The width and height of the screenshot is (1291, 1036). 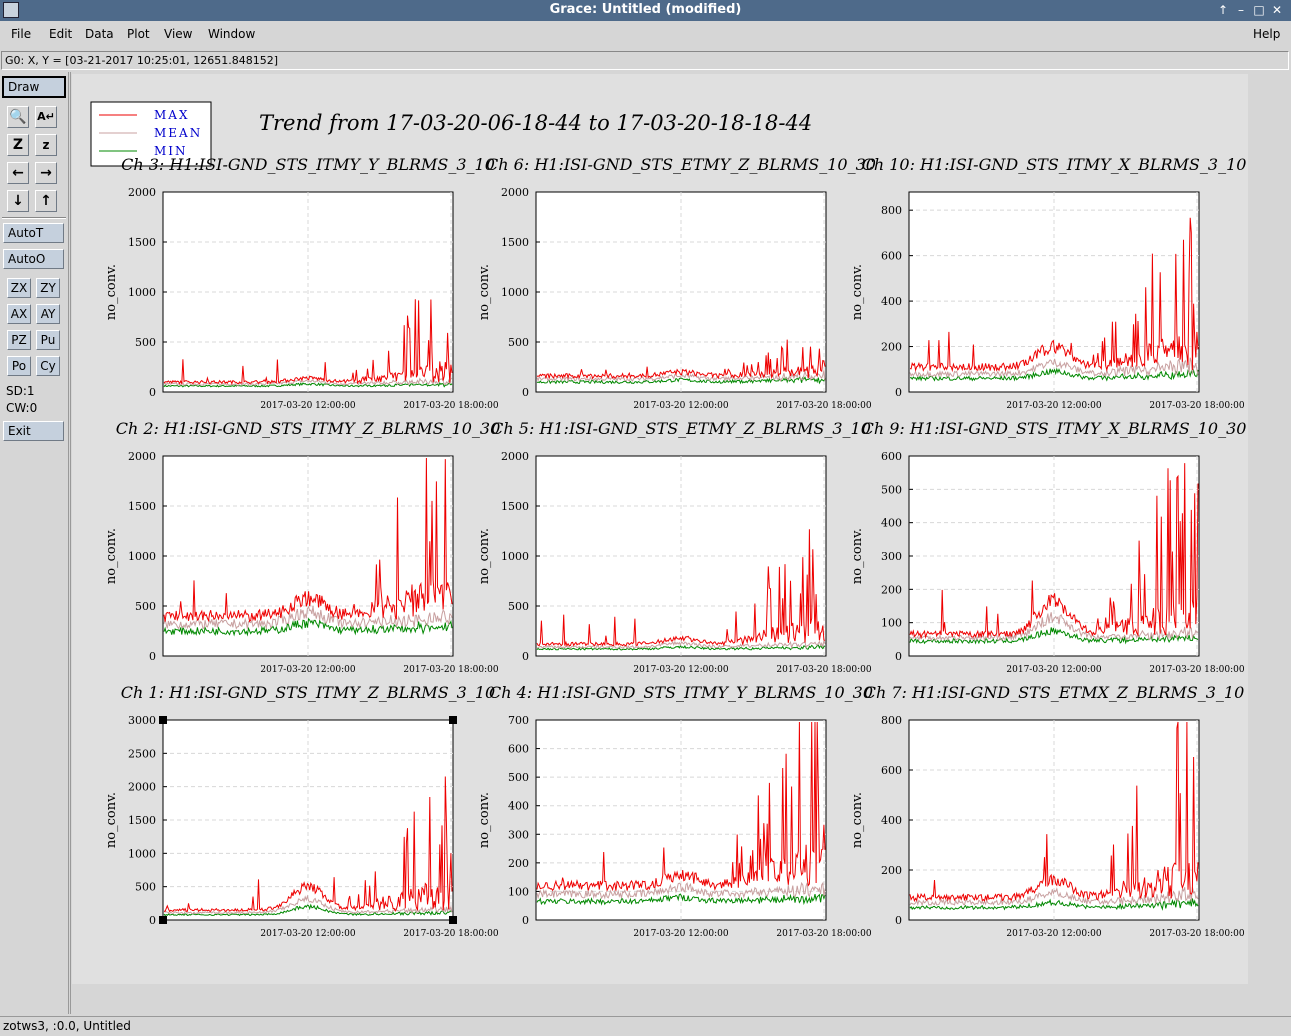 What do you see at coordinates (11, 10) in the screenshot?
I see `app-icon` at bounding box center [11, 10].